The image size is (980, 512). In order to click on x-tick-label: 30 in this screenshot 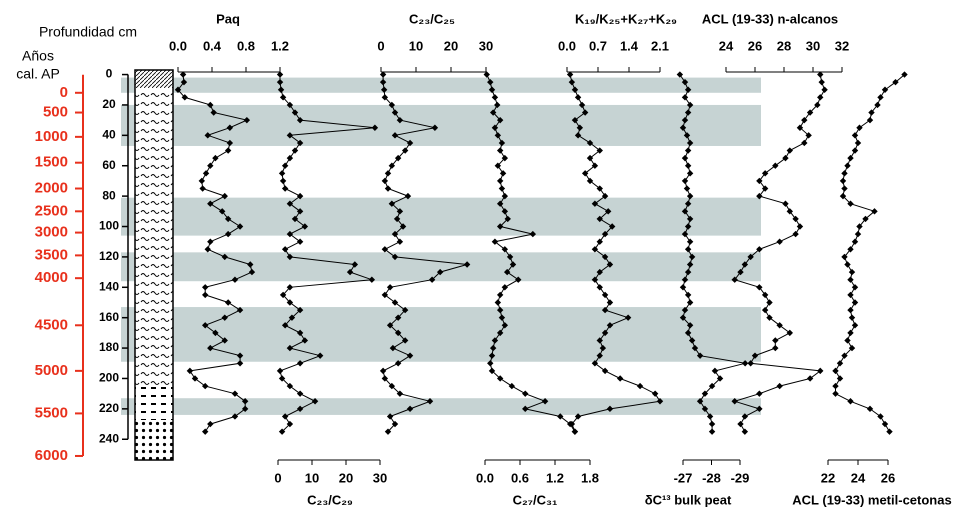, I will do `click(380, 477)`.